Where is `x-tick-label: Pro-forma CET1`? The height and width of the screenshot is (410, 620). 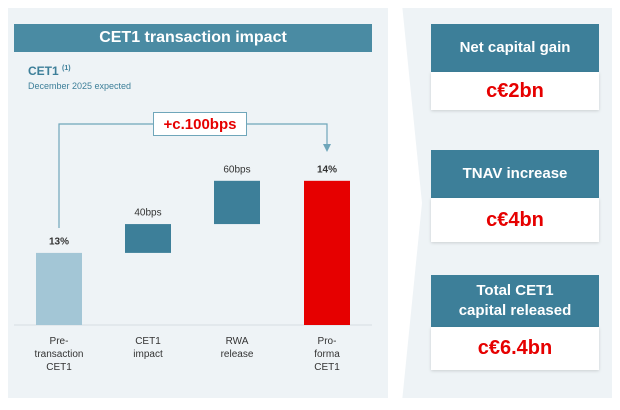 x-tick-label: Pro-forma CET1 is located at coordinates (327, 354).